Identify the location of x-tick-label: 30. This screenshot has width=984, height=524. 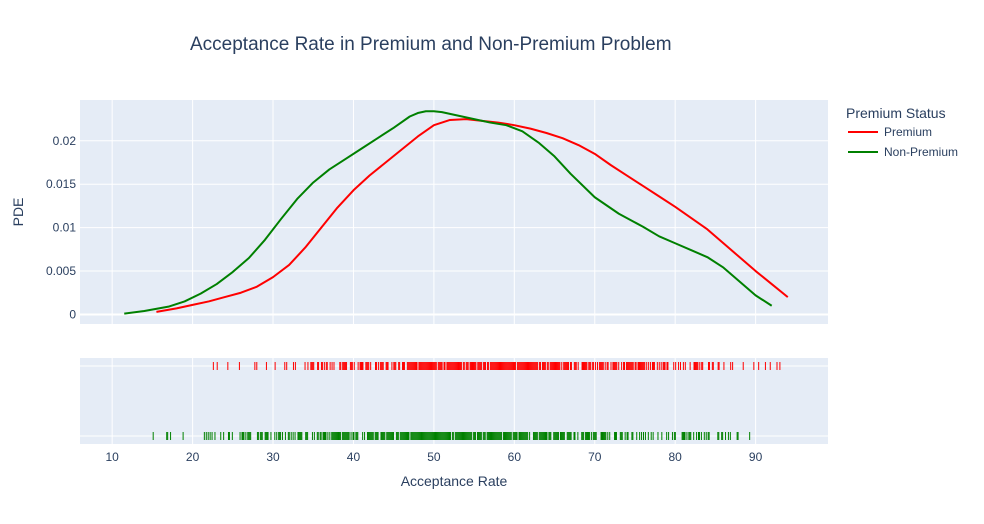
(273, 457).